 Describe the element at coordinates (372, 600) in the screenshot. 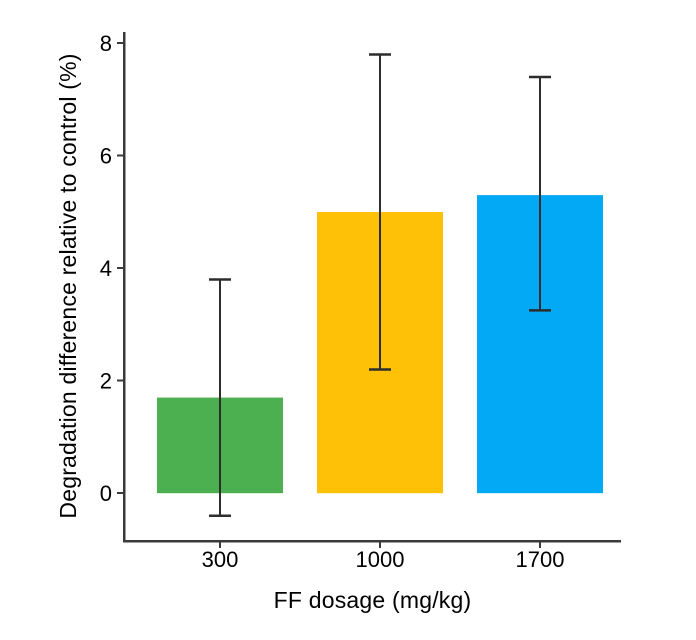

I see `x-axis-title: FF dosage (mg/kg)` at that location.